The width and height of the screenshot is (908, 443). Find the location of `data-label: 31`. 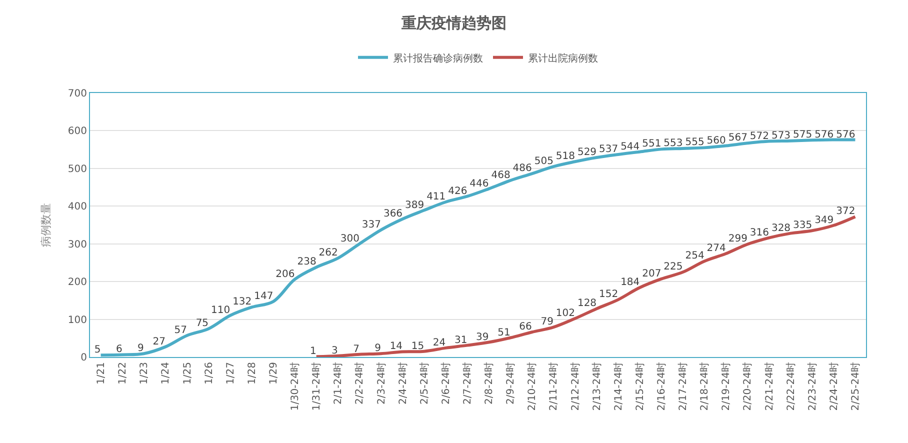

data-label: 31 is located at coordinates (461, 340).